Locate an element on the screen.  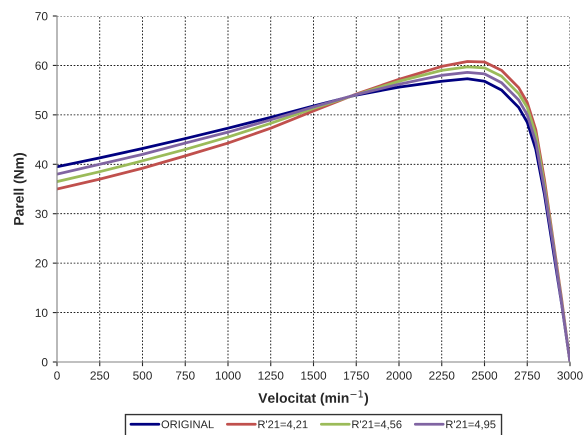
x-tick-label: 2000 is located at coordinates (399, 375).